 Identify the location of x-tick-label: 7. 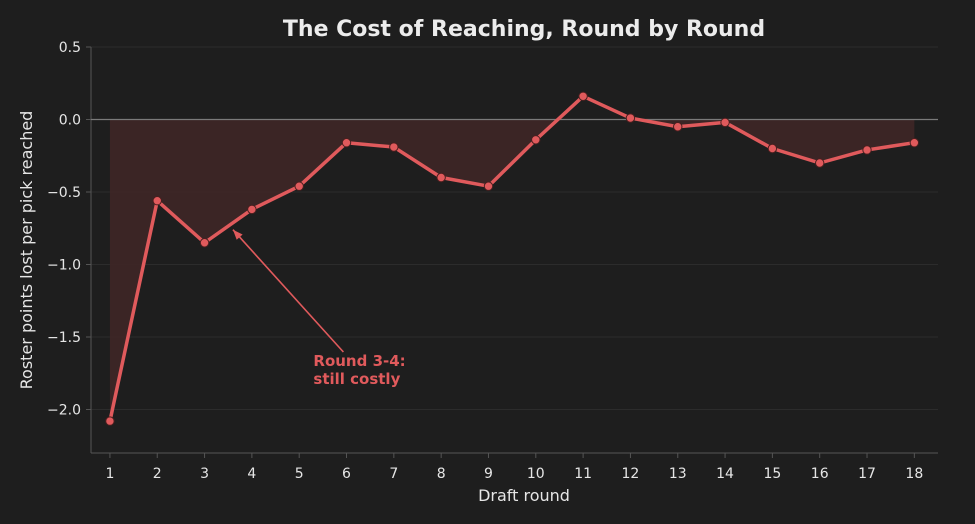
(393, 474).